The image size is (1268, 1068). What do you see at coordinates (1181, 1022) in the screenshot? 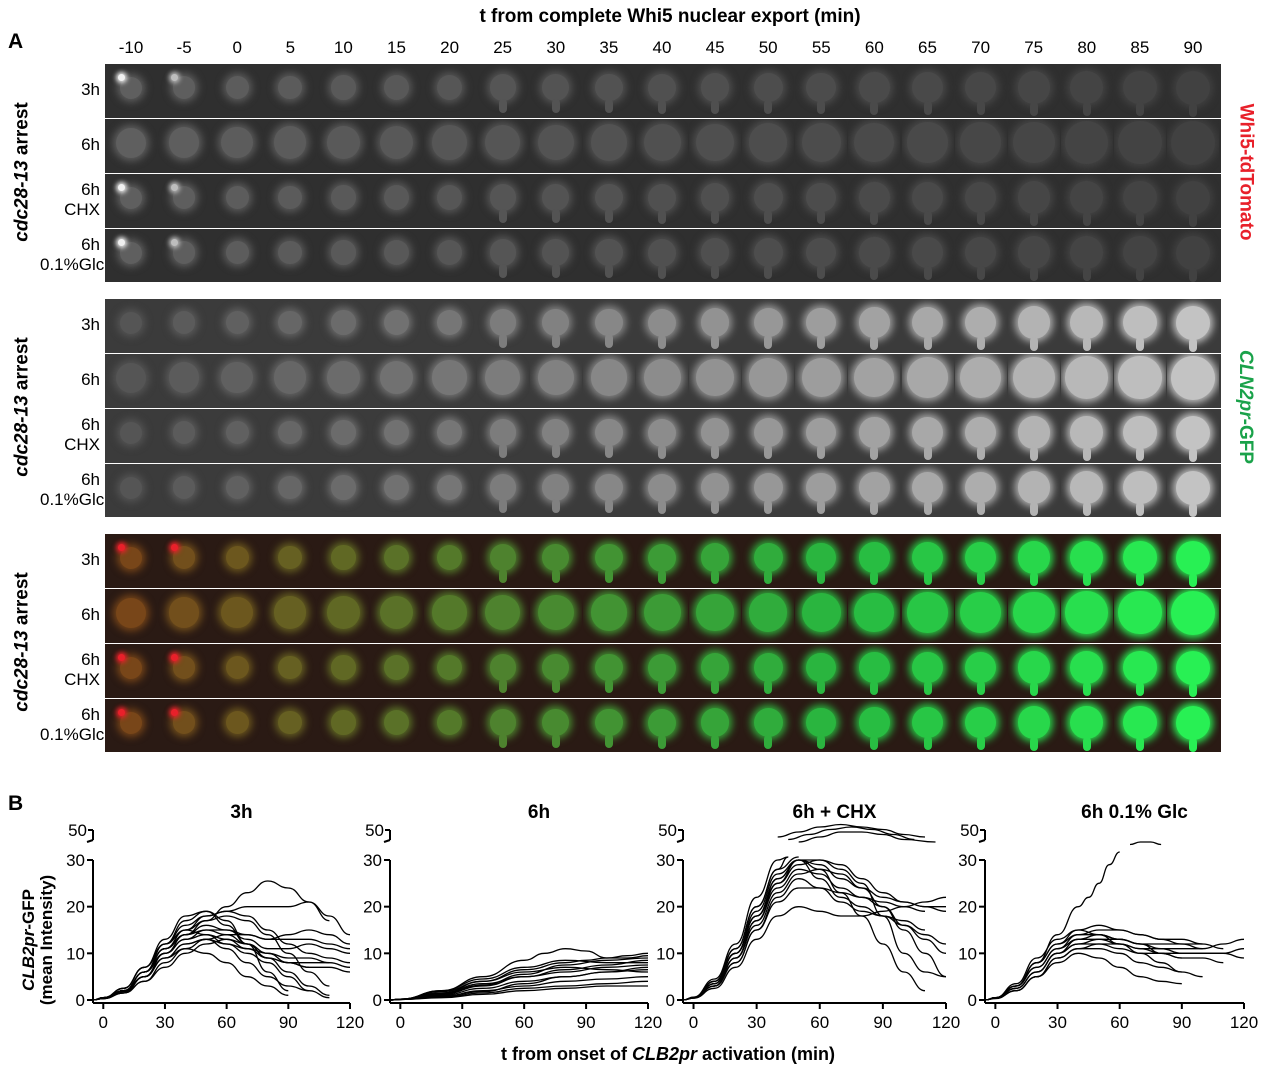
I see `x-tick-label: 90` at bounding box center [1181, 1022].